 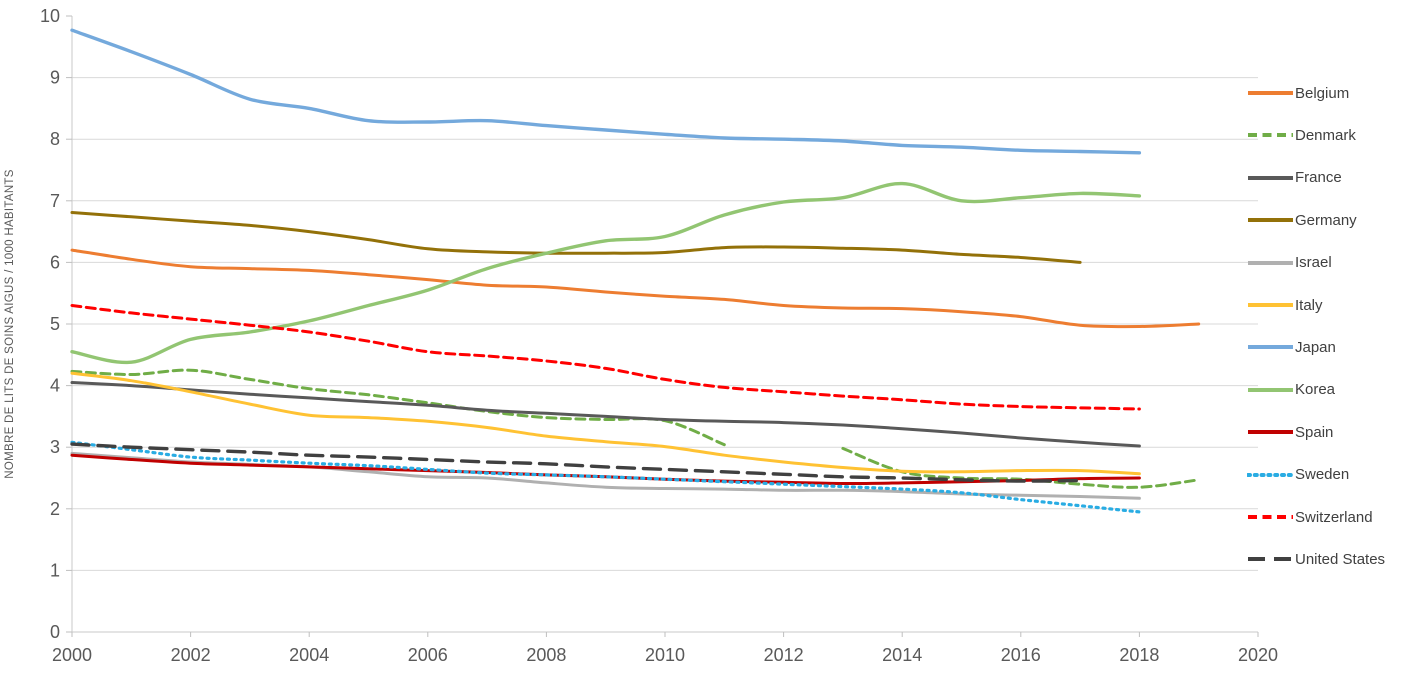 What do you see at coordinates (1270, 347) in the screenshot?
I see `legend-swatch-japan` at bounding box center [1270, 347].